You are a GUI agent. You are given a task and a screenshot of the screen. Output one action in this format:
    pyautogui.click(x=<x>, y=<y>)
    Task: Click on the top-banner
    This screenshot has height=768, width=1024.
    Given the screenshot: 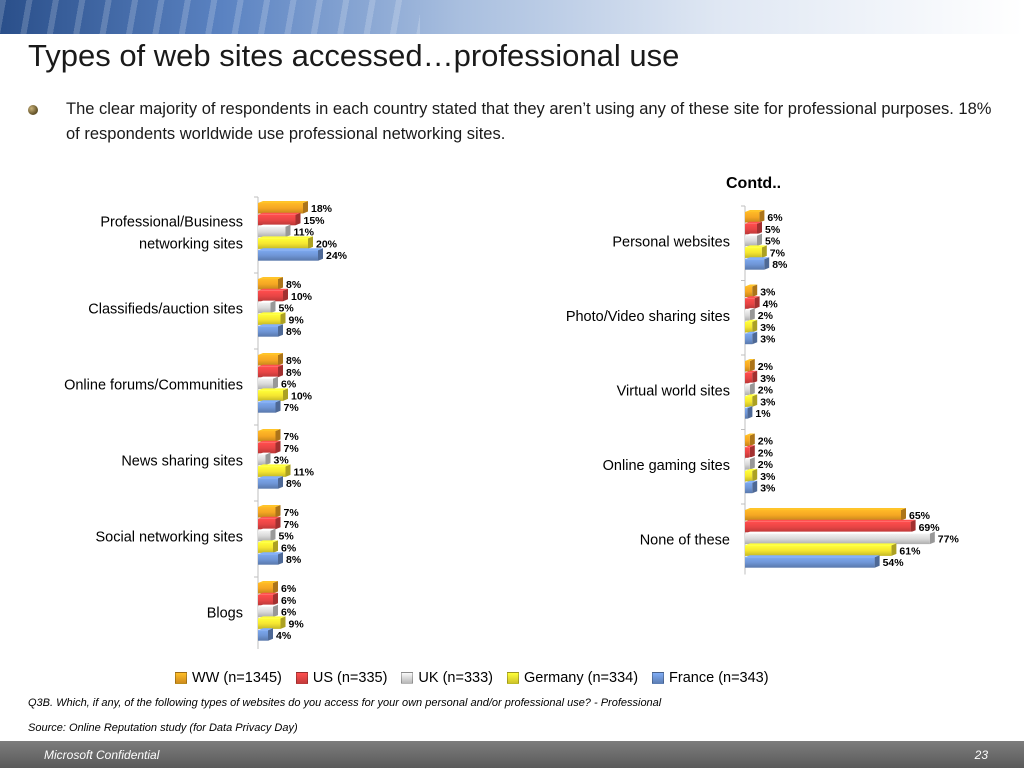 What is the action you would take?
    pyautogui.click(x=512, y=17)
    